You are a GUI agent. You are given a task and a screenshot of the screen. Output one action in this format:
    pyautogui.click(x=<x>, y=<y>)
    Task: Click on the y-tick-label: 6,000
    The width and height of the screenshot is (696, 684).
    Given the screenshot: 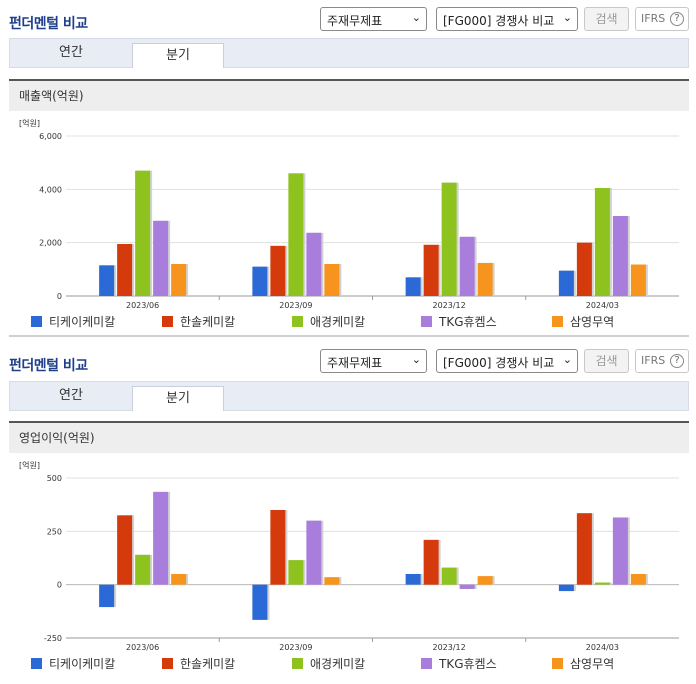 What is the action you would take?
    pyautogui.click(x=50, y=136)
    